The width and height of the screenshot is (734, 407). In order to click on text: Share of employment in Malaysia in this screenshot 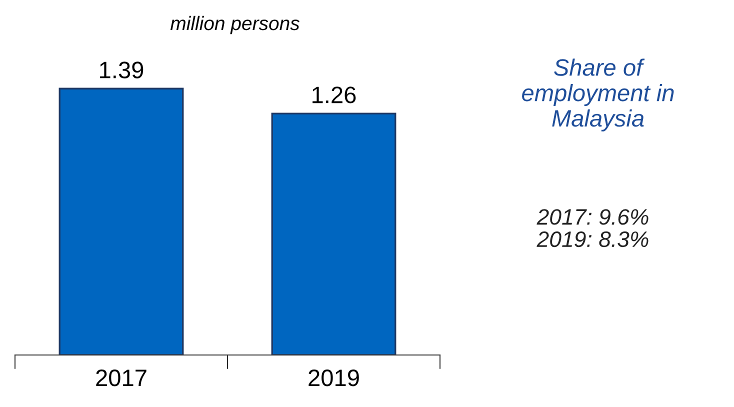, I will do `click(598, 95)`.